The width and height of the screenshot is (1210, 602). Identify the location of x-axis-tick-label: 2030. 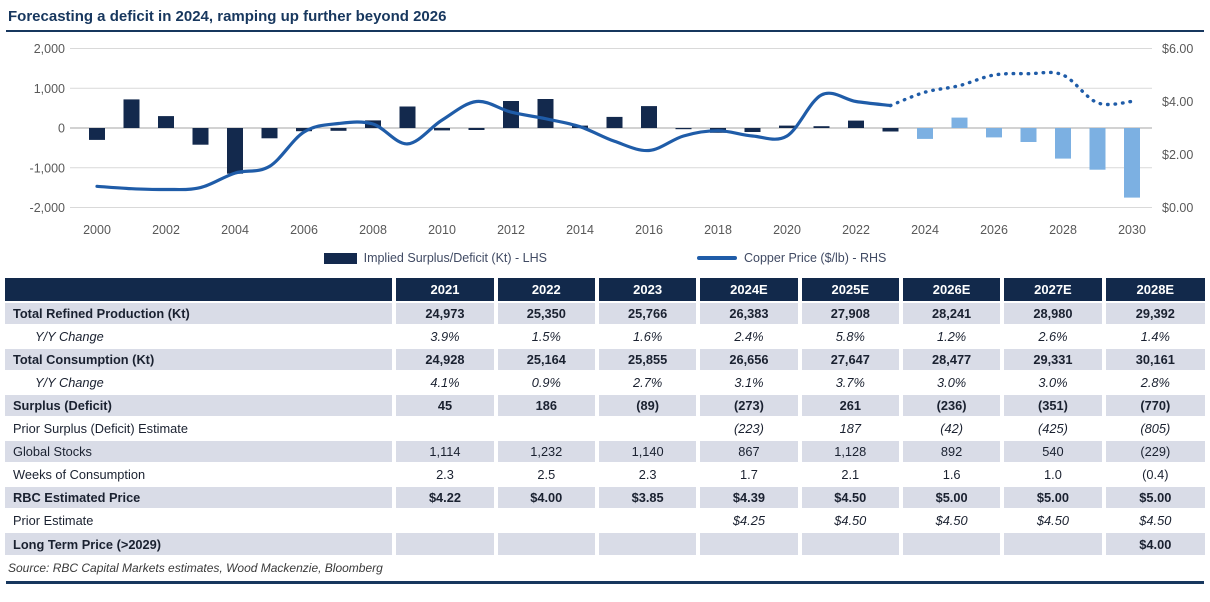
(1132, 230).